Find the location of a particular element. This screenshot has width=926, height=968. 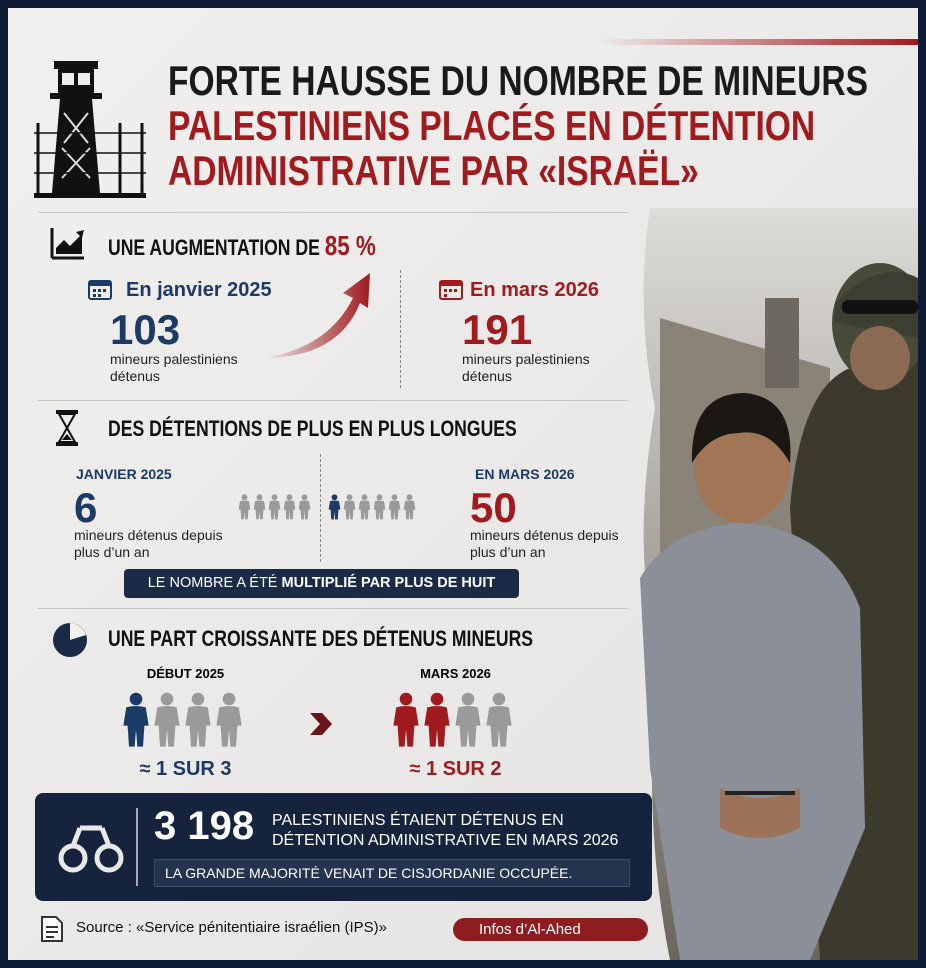

title-line: PALESTINIENS PLACÉS EN DÉTENTION is located at coordinates (492, 125).